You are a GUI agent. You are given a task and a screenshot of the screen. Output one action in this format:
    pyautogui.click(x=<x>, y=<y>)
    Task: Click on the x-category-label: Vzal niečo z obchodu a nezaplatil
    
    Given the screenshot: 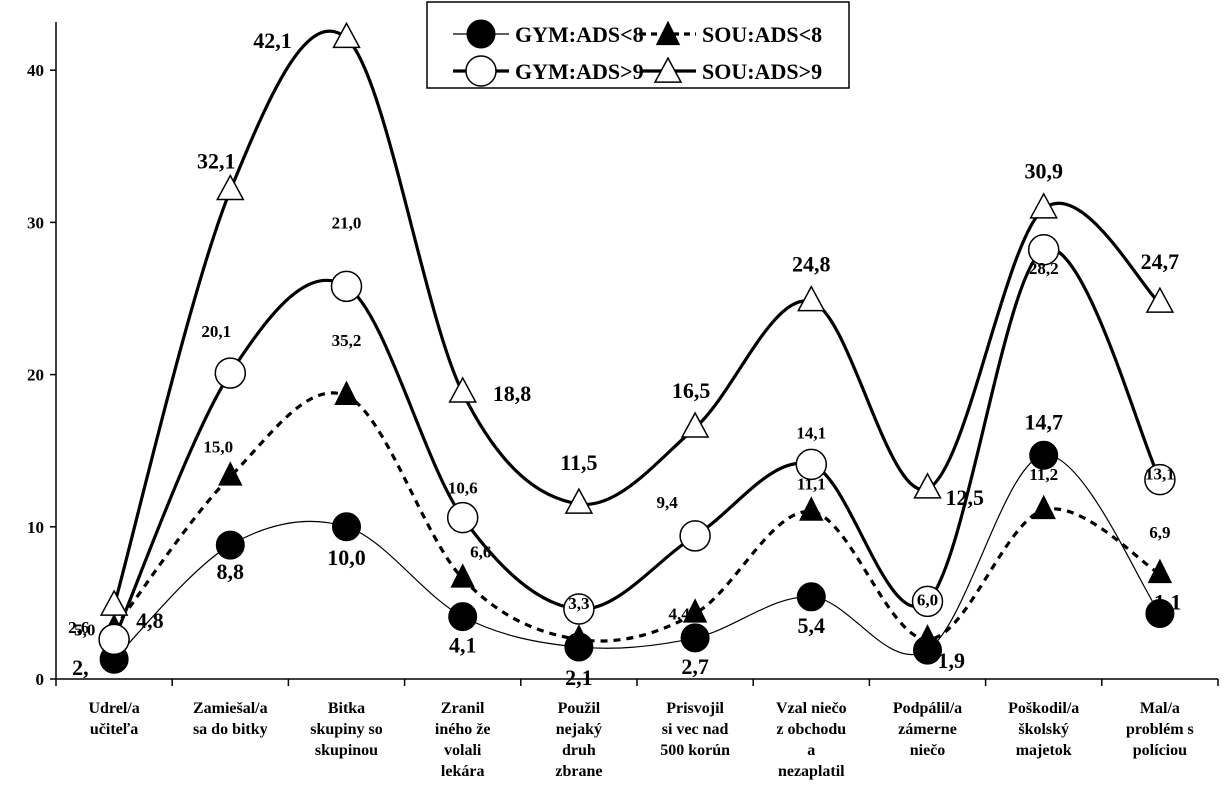 What is the action you would take?
    pyautogui.click(x=811, y=740)
    